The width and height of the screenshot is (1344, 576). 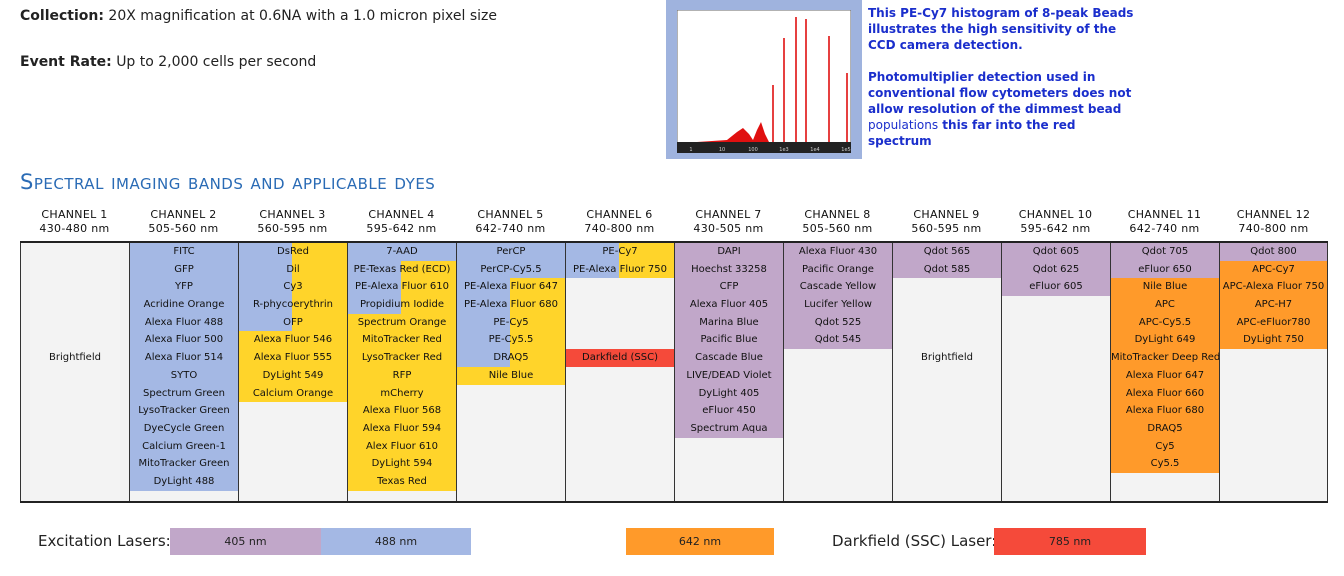 What do you see at coordinates (1273, 269) in the screenshot?
I see `dye-item: APC-Cy7` at bounding box center [1273, 269].